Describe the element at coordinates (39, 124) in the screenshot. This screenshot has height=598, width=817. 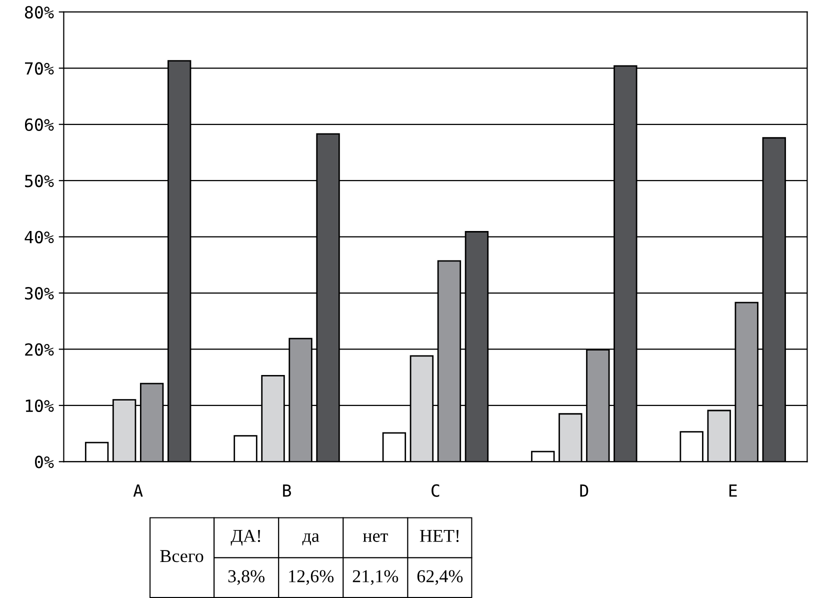
I see `y-tick-label: 60%` at that location.